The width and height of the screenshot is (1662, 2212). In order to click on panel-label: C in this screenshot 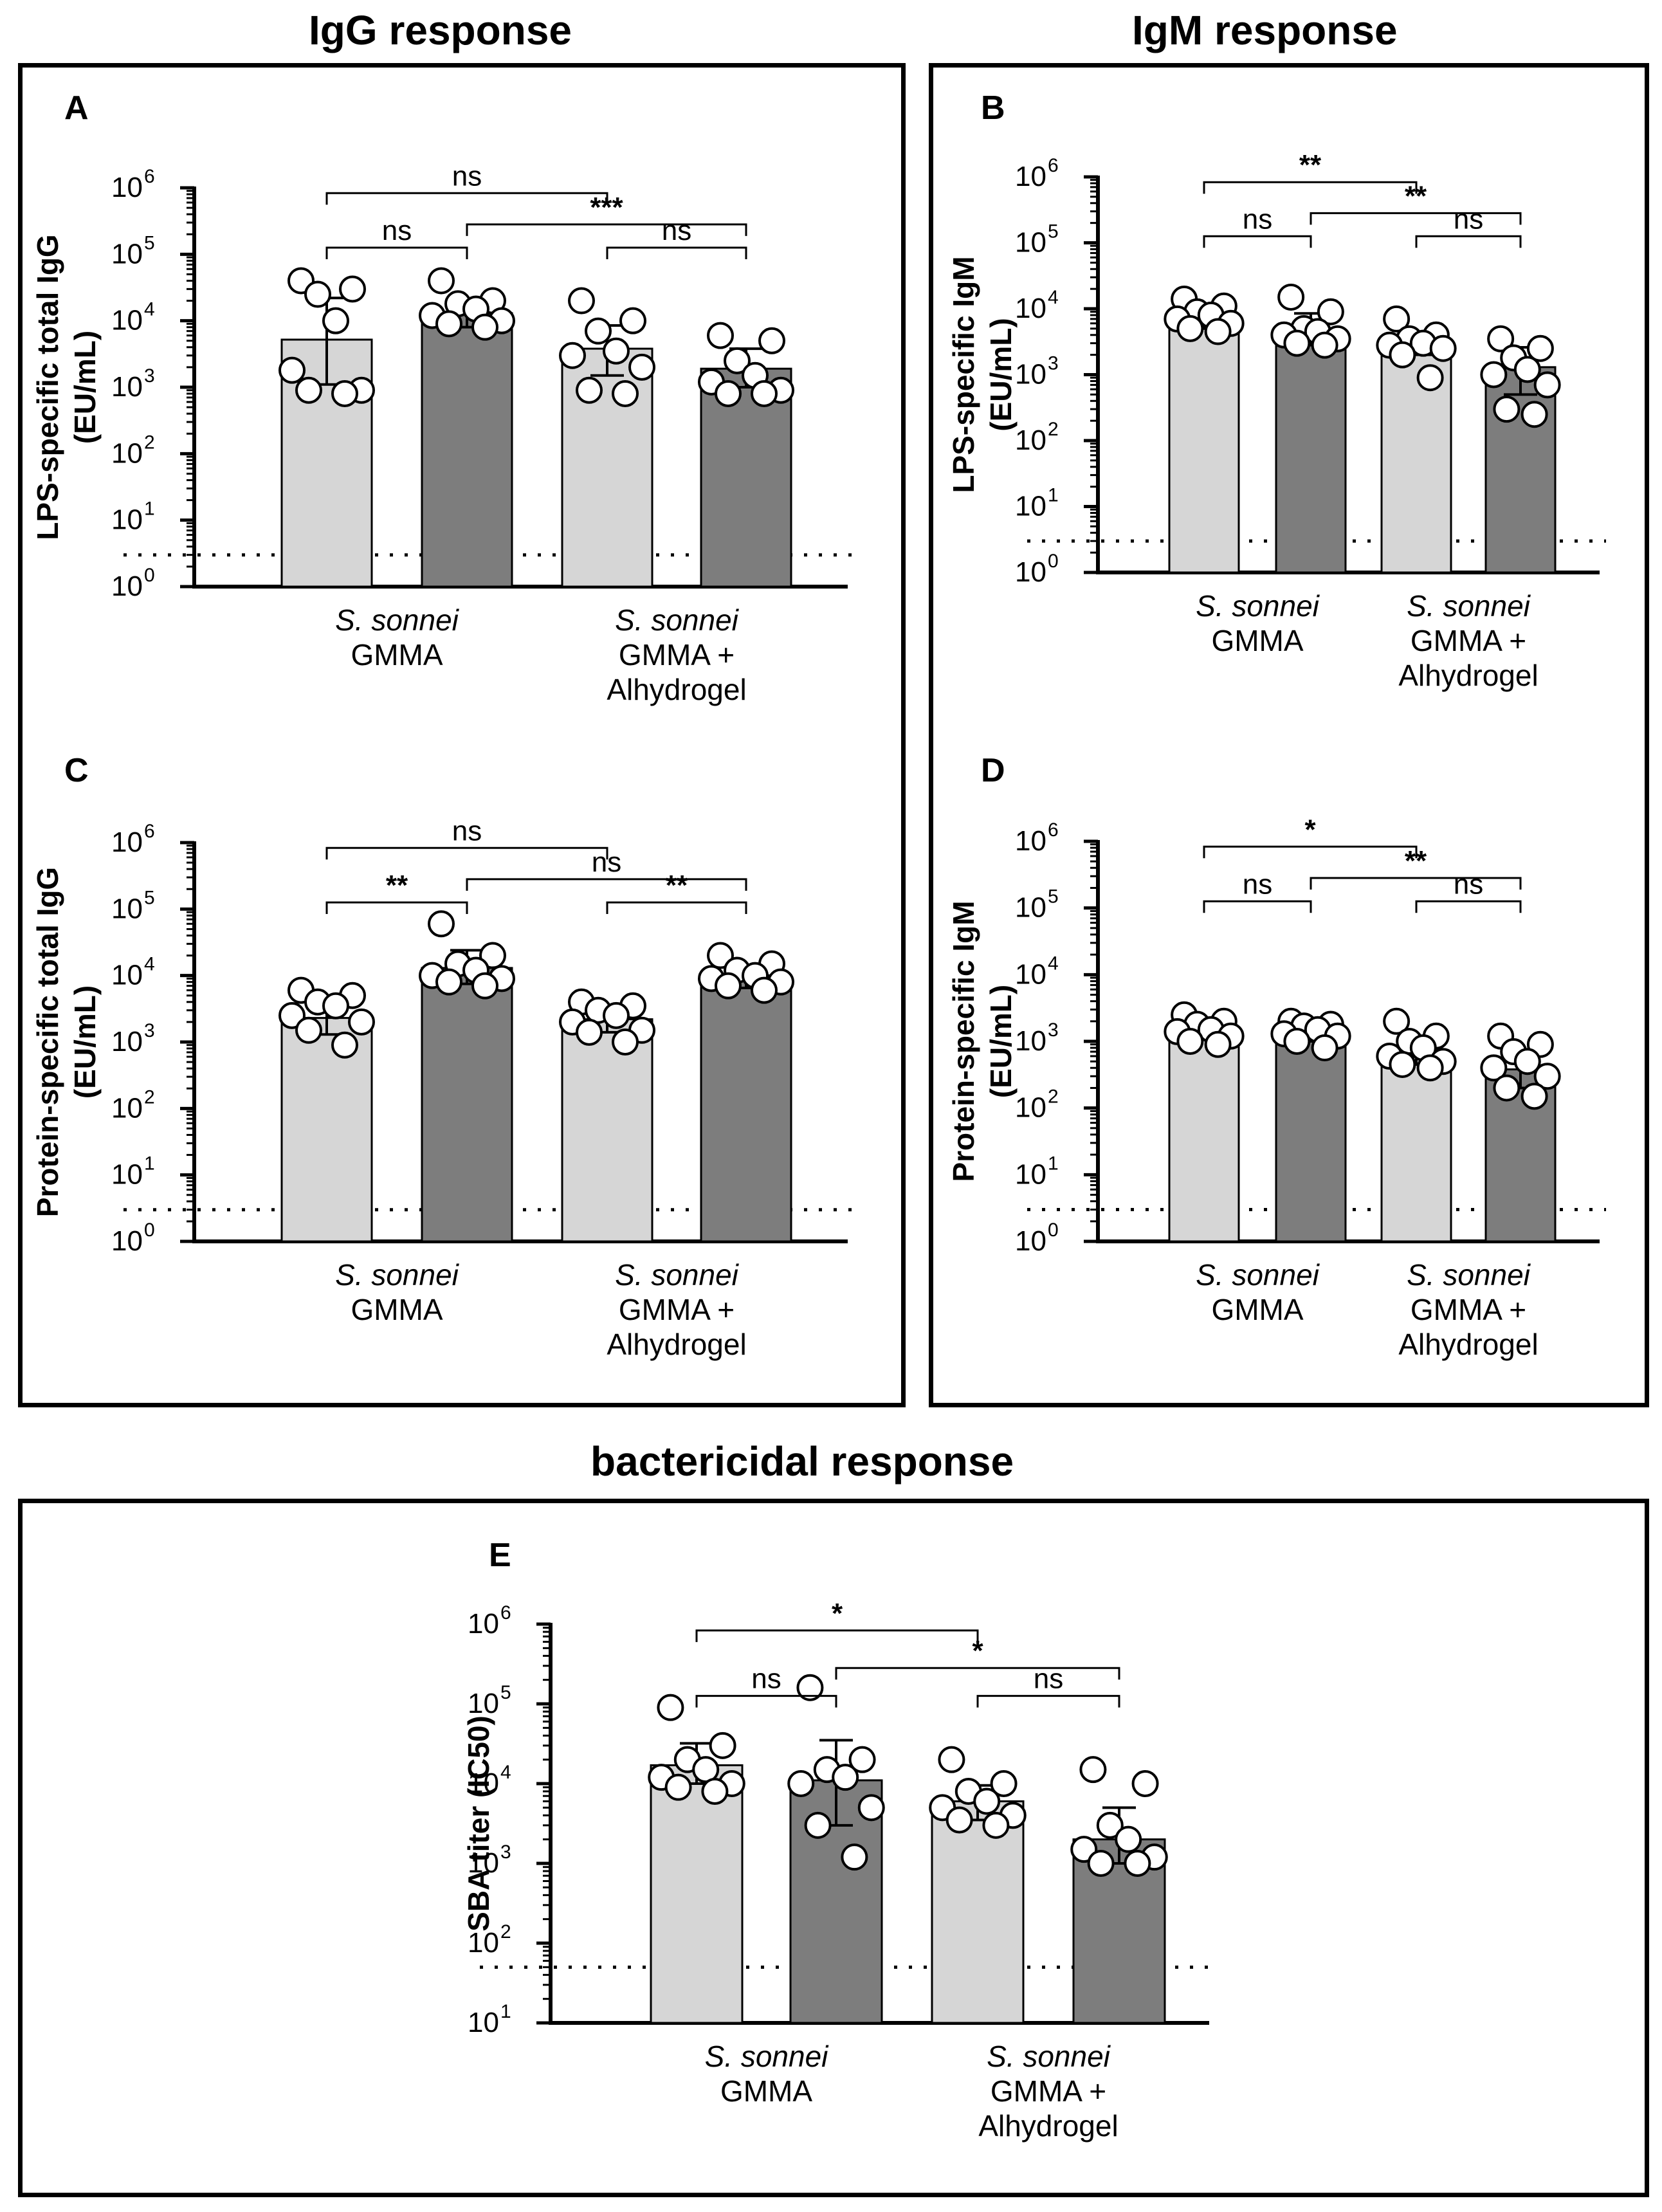, I will do `click(76, 770)`.